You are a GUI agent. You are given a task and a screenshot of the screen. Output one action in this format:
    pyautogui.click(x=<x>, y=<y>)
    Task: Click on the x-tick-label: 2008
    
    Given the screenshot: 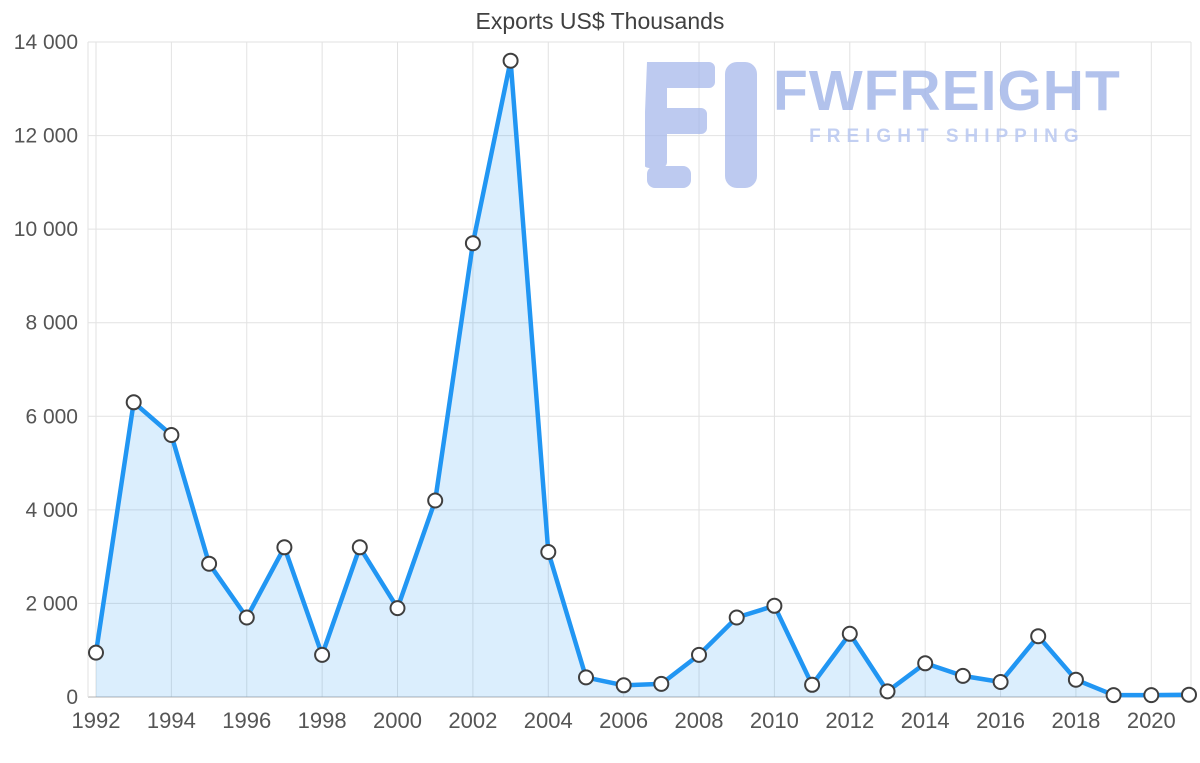 What is the action you would take?
    pyautogui.click(x=699, y=720)
    